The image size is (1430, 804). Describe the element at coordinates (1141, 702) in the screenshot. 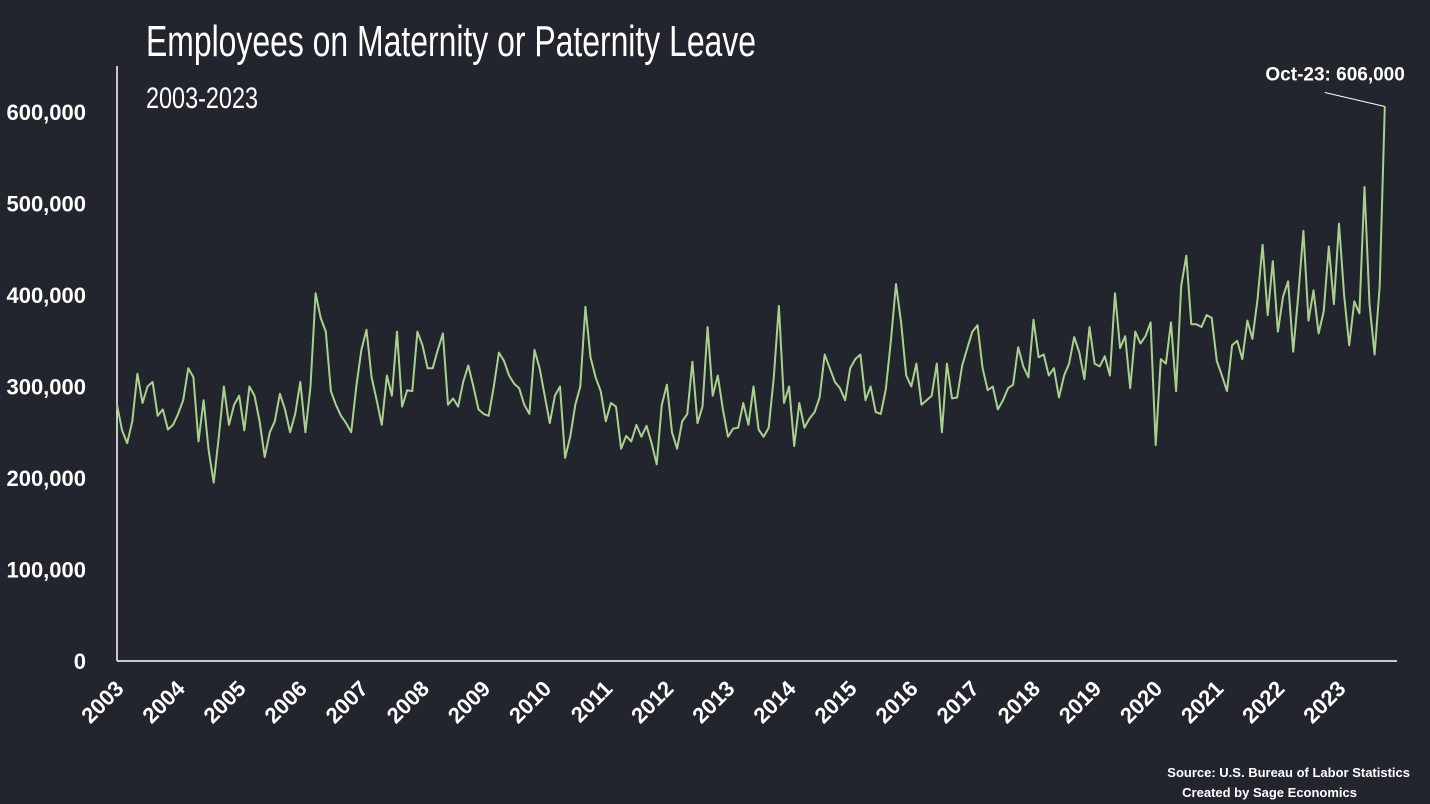

I see `x-tick-label: 2020` at that location.